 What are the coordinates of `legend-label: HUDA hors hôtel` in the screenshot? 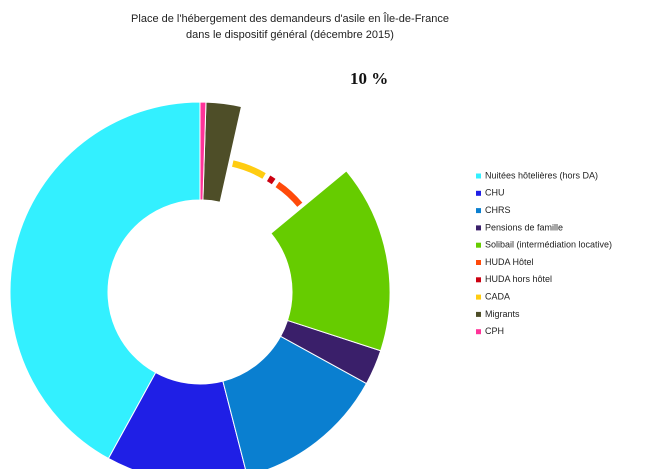 It's located at (518, 279).